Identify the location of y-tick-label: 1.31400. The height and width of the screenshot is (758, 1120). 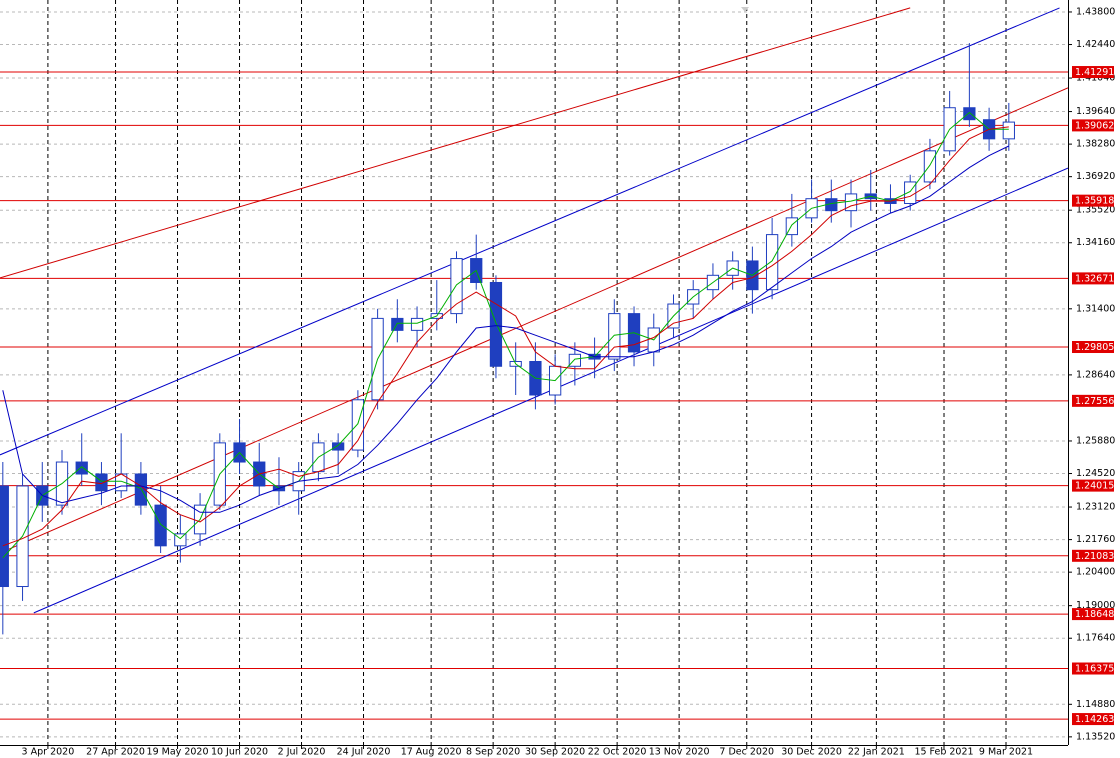
(1095, 308).